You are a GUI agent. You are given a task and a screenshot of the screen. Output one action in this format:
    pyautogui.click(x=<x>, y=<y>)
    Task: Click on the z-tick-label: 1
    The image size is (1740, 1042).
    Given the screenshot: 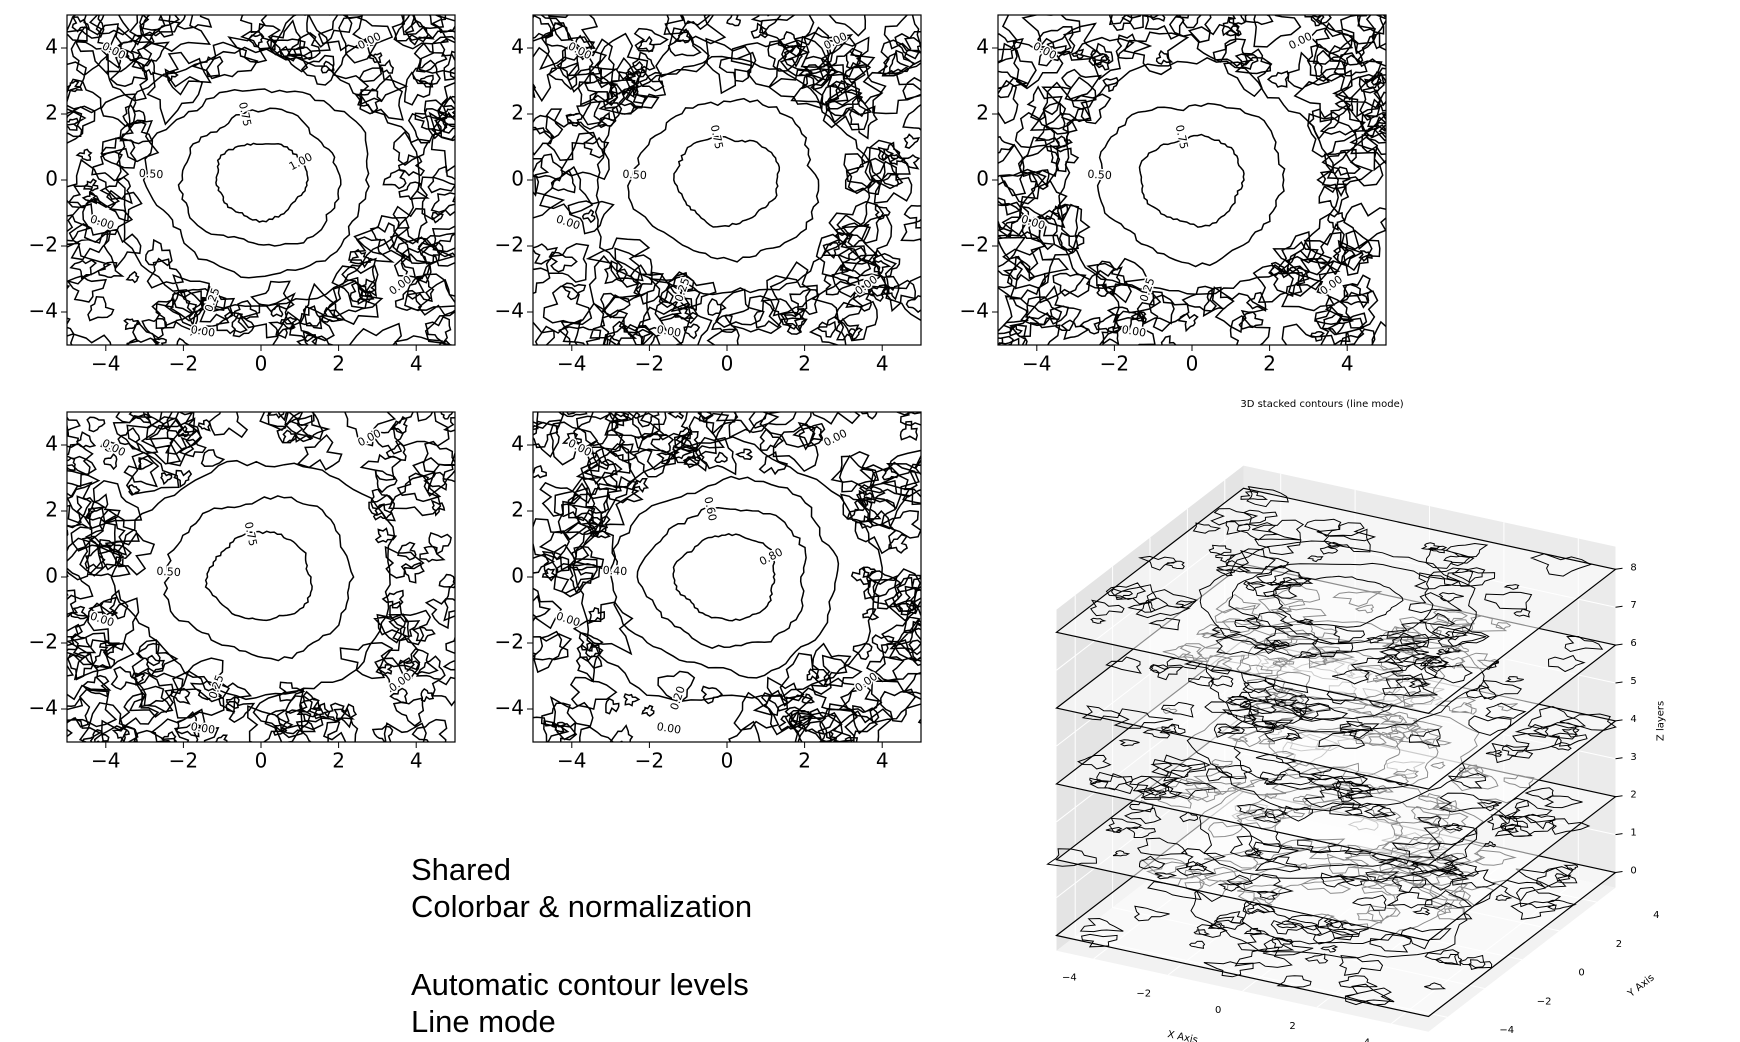 What is the action you would take?
    pyautogui.click(x=1633, y=833)
    